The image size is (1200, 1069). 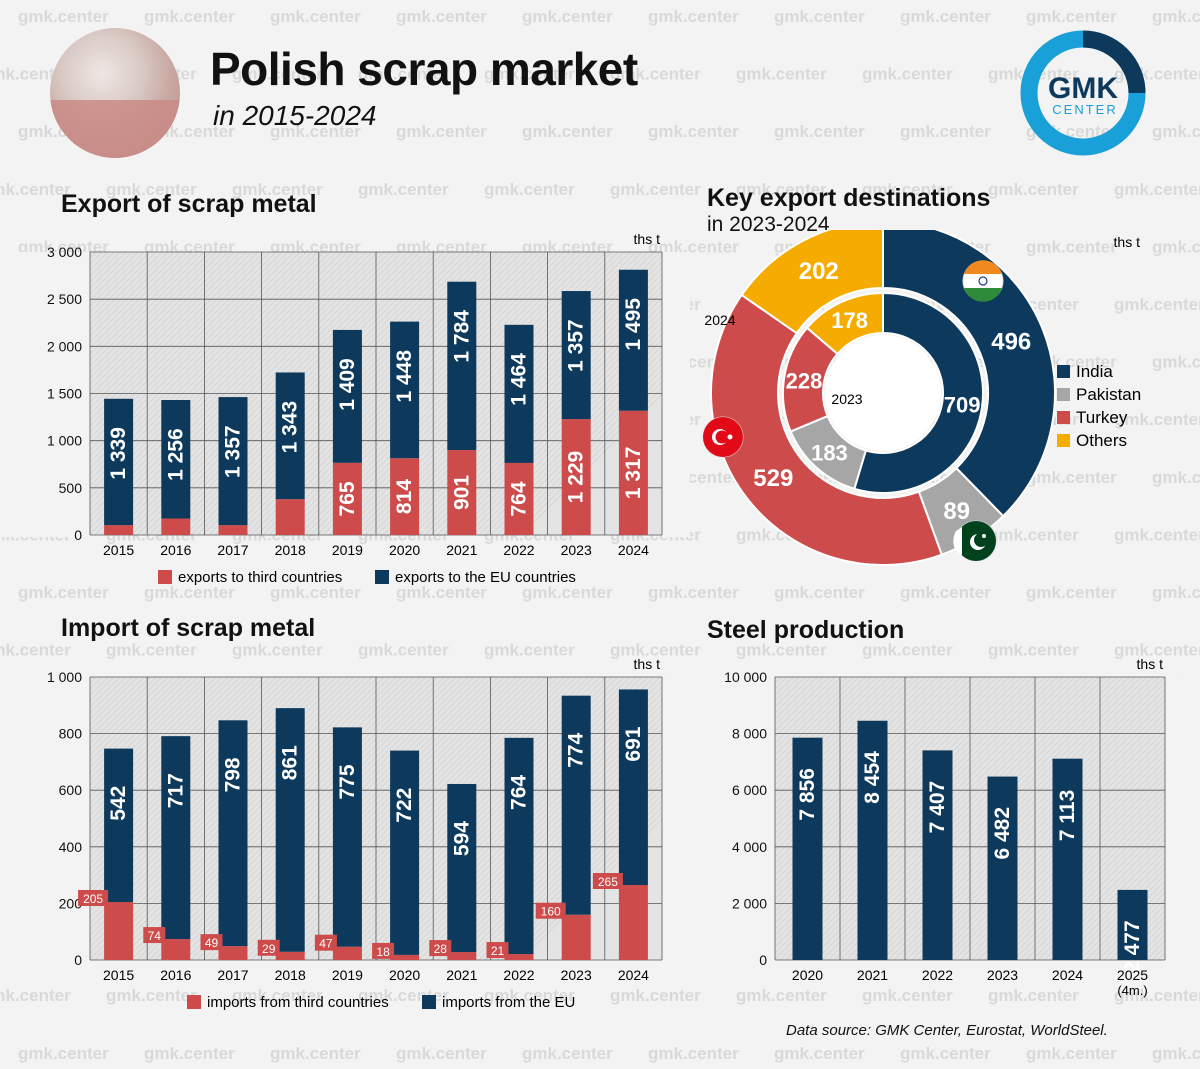 What do you see at coordinates (1083, 88) in the screenshot?
I see `logo-text-main: GMK` at bounding box center [1083, 88].